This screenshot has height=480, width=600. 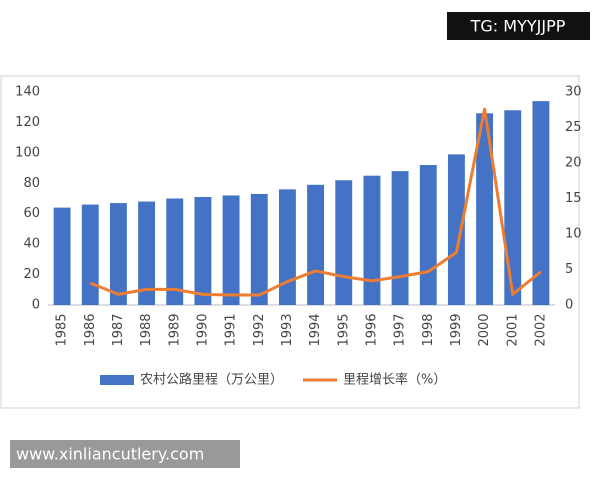 I want to click on x-tick-label: 1985, so click(x=62, y=329).